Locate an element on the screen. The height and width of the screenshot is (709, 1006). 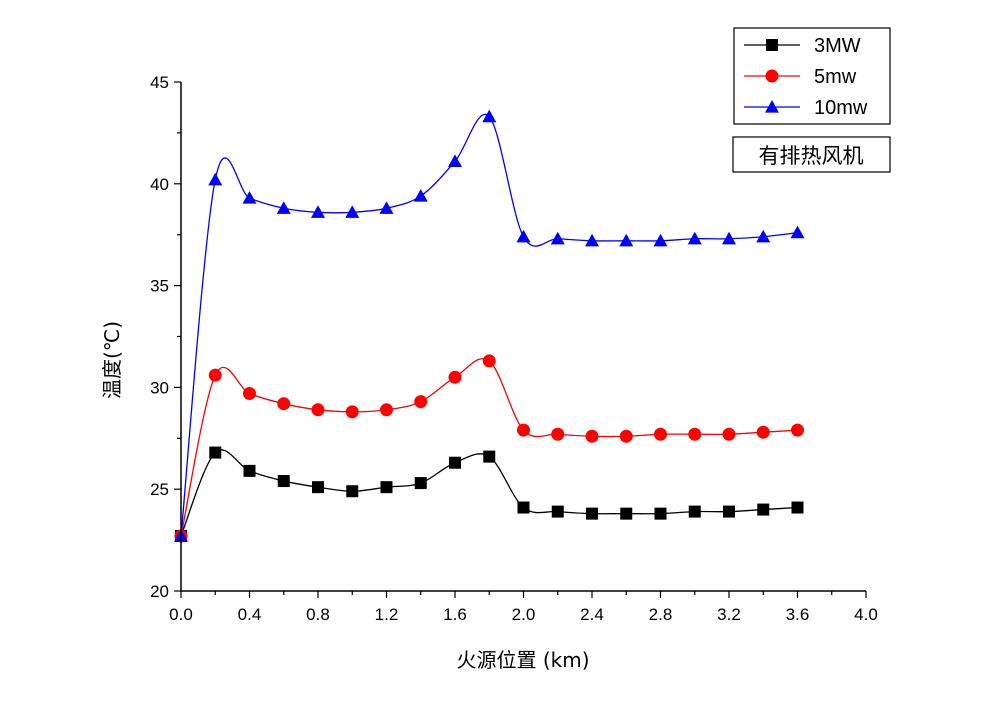
x-tick-label: 4.0 is located at coordinates (866, 614).